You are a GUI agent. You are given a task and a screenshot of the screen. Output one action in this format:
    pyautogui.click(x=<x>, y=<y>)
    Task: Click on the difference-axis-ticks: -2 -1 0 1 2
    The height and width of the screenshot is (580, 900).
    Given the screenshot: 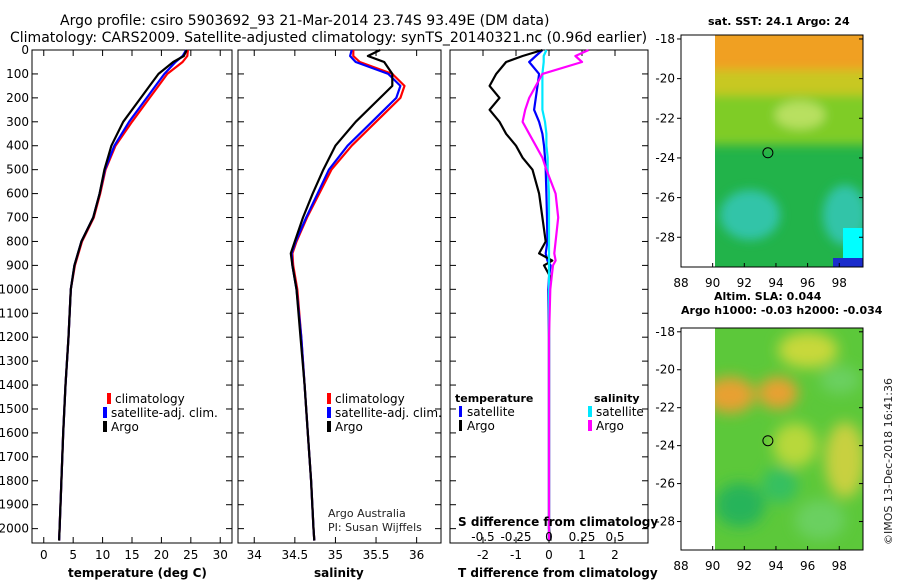 What is the action you would take?
    pyautogui.click(x=548, y=306)
    